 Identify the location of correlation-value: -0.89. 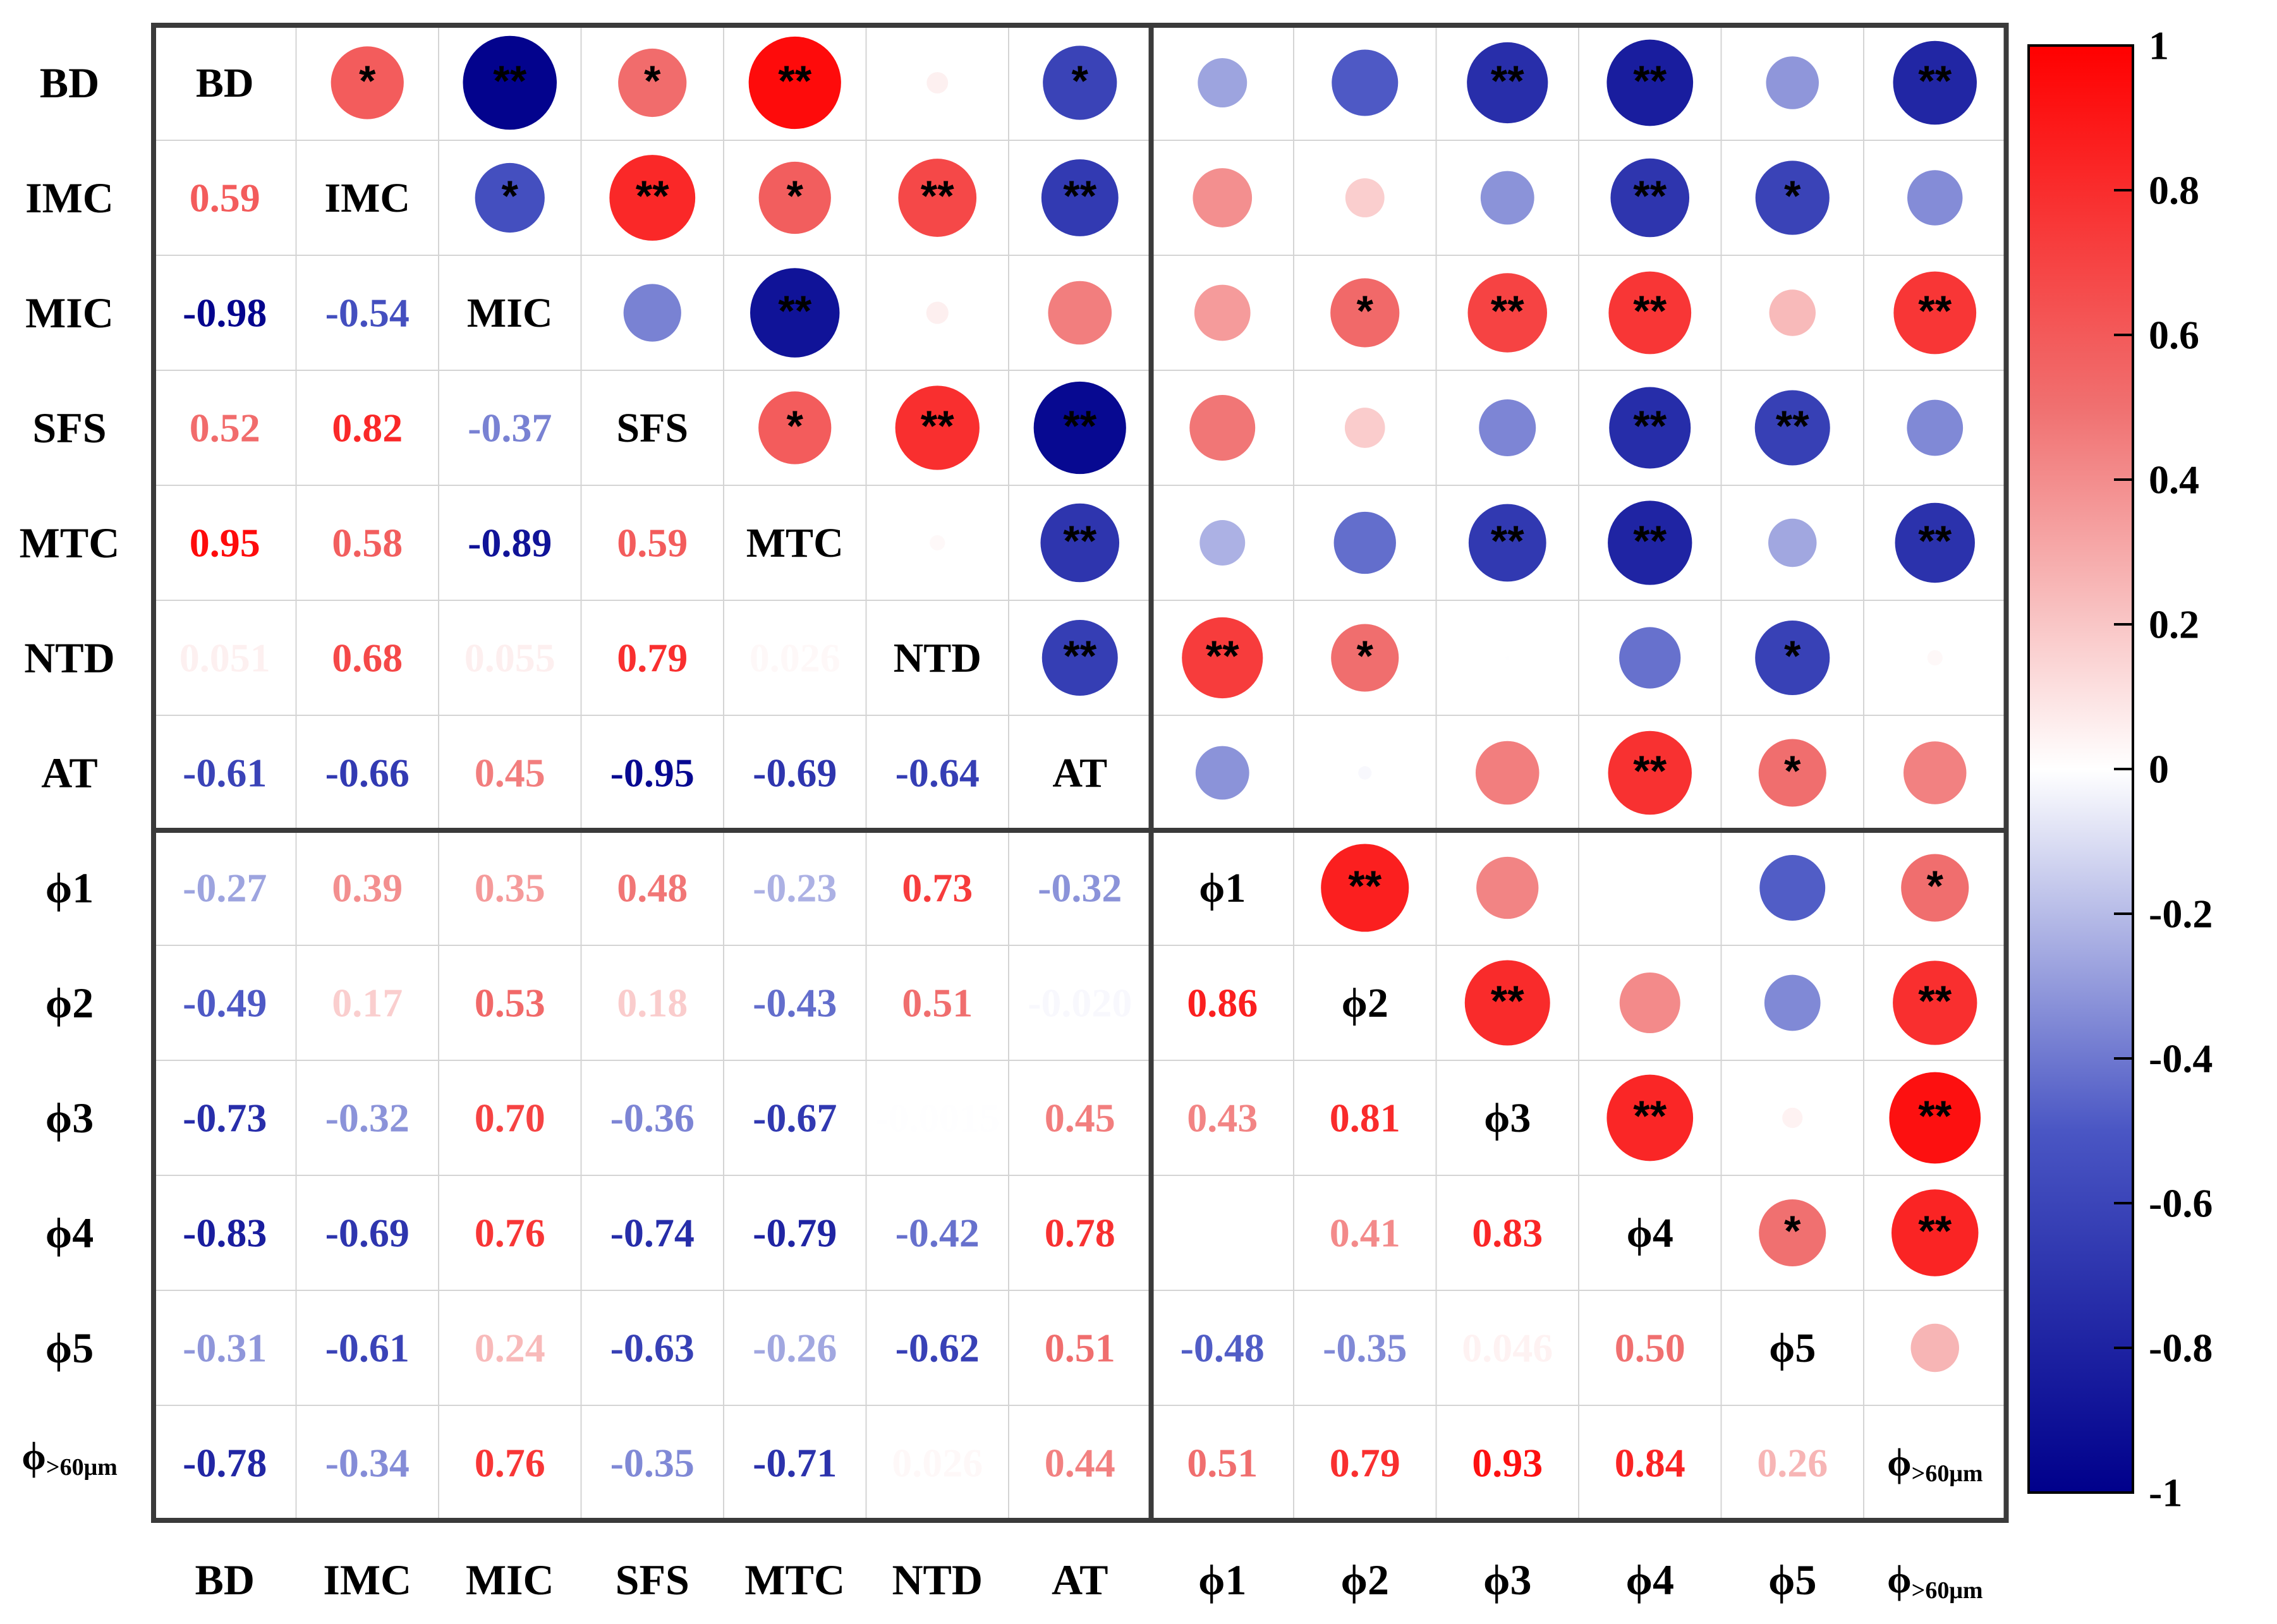
(510, 543).